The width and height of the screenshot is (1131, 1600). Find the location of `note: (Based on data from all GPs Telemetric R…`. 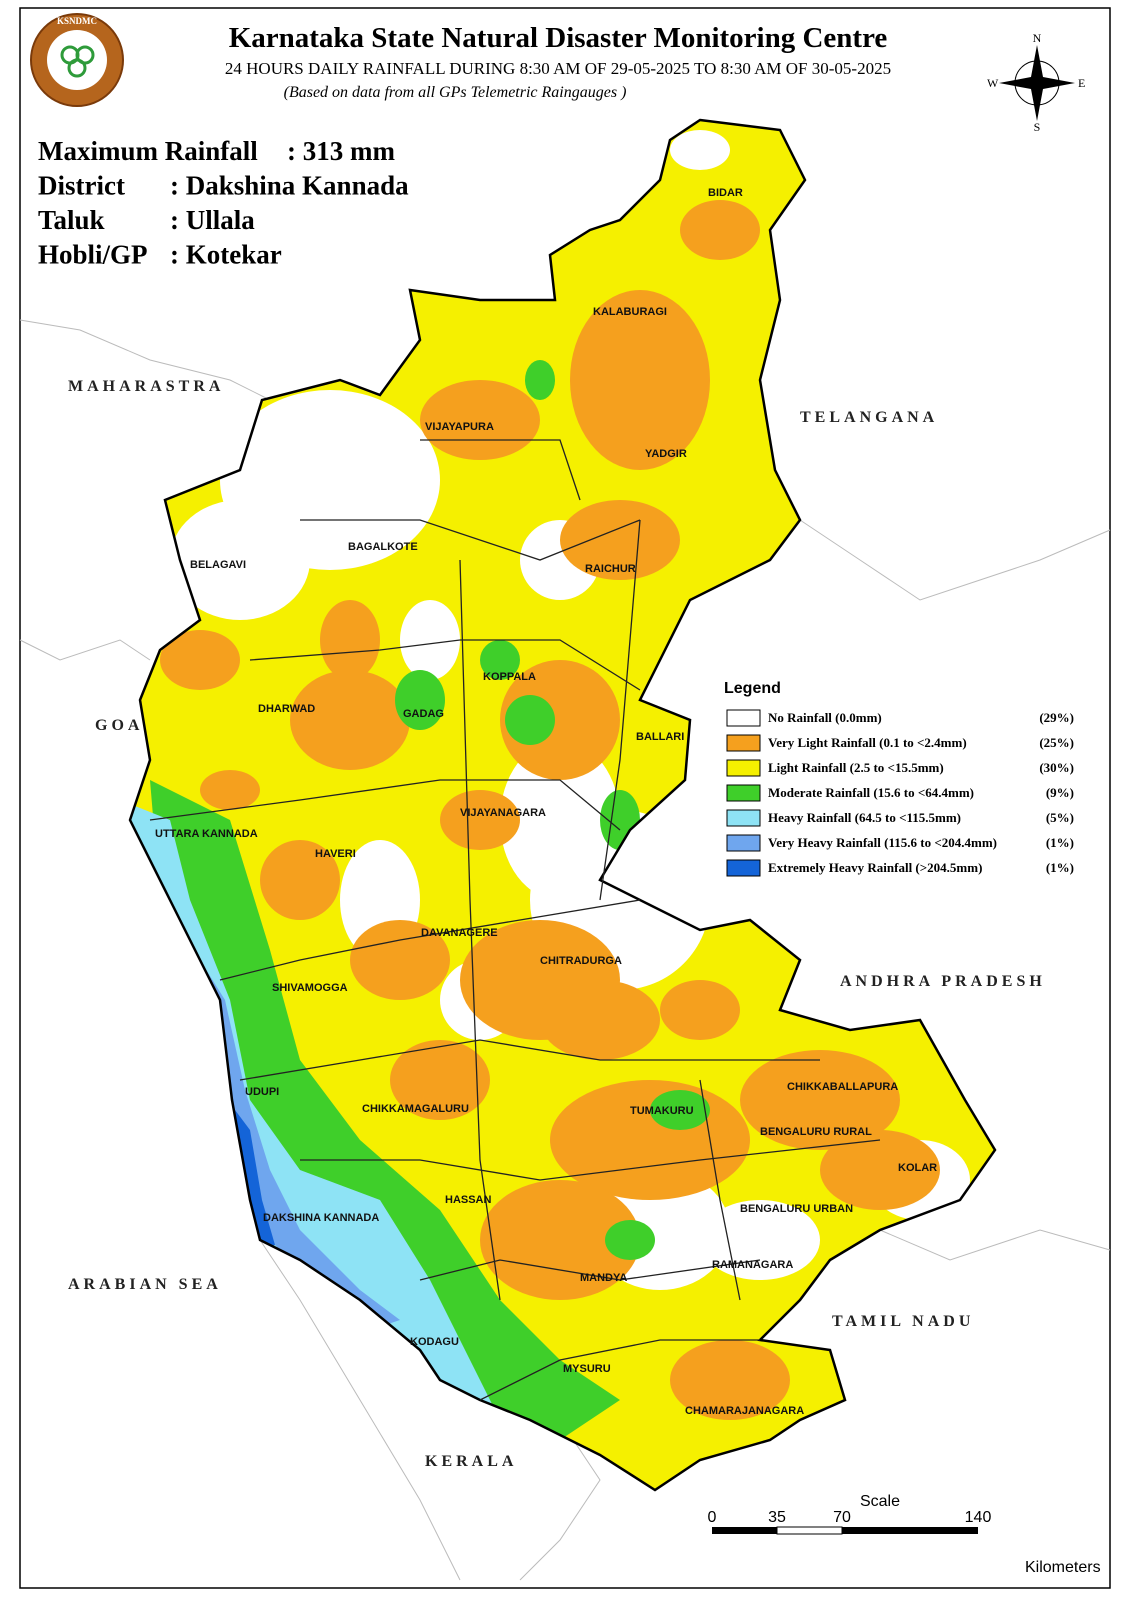

note: (Based on data from all GPs Telemetric R… is located at coordinates (455, 92).